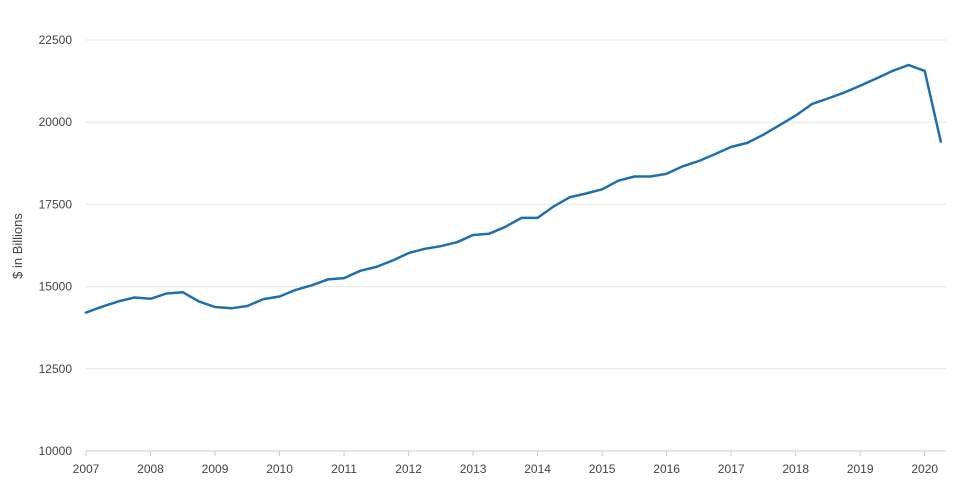 The width and height of the screenshot is (964, 495). What do you see at coordinates (56, 204) in the screenshot?
I see `y-tick-label-17500: 17500` at bounding box center [56, 204].